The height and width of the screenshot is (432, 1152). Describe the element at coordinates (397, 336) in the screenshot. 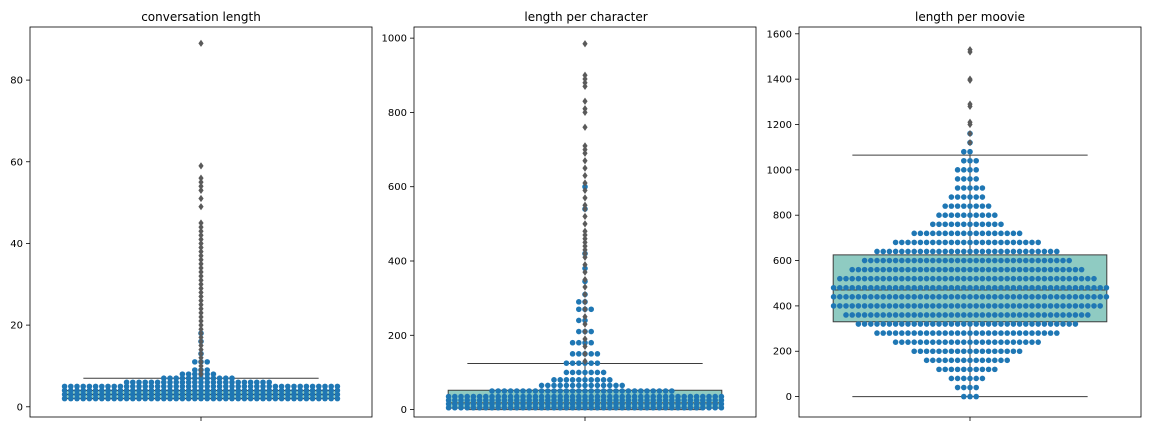

I see `y-tick-label: 200` at that location.